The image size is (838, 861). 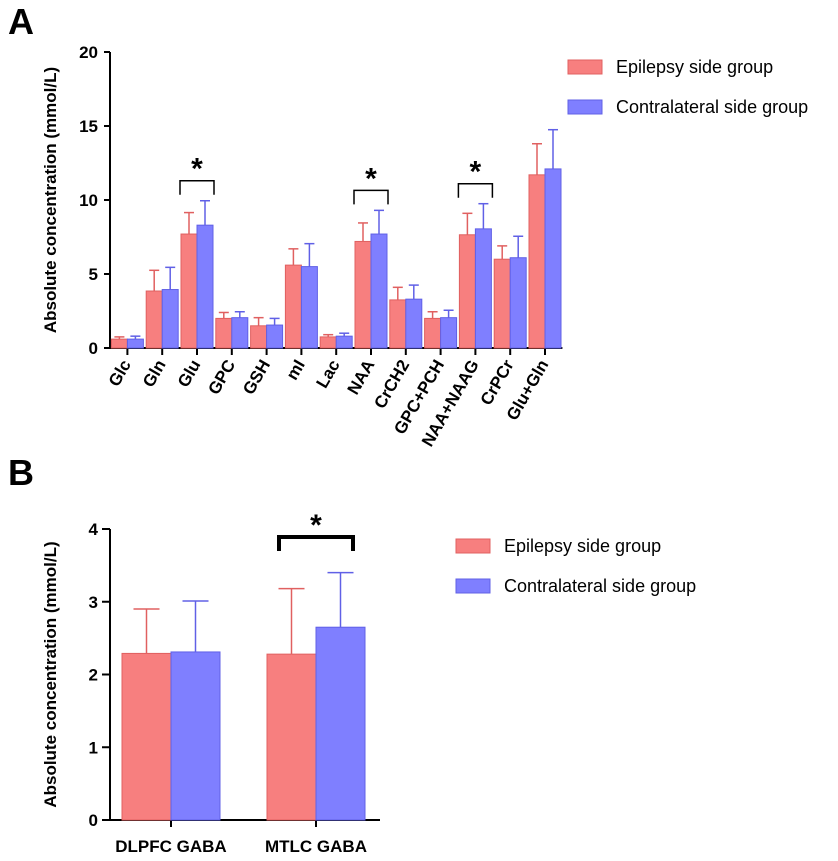 What do you see at coordinates (88, 126) in the screenshot?
I see `panel-a-y-tick-label: 15` at bounding box center [88, 126].